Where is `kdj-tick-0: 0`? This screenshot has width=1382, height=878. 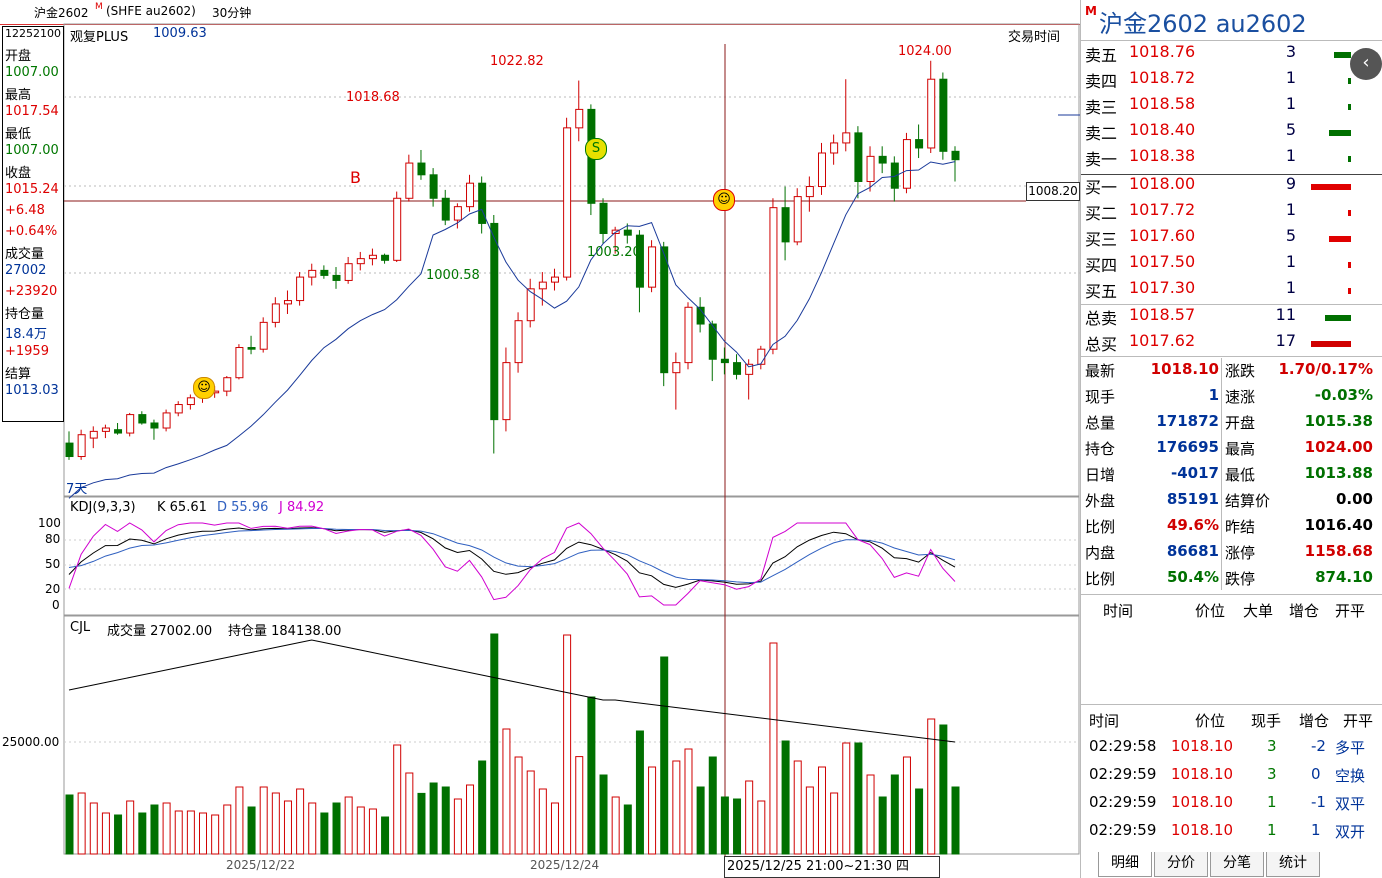 kdj-tick-0: 0 is located at coordinates (56, 605).